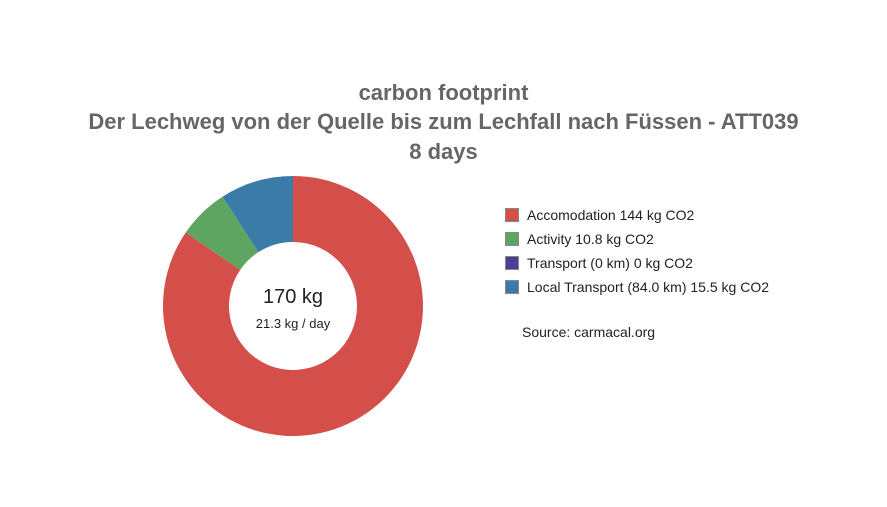 The image size is (887, 507). What do you see at coordinates (443, 151) in the screenshot?
I see `chart-title-line-3: 8 days` at bounding box center [443, 151].